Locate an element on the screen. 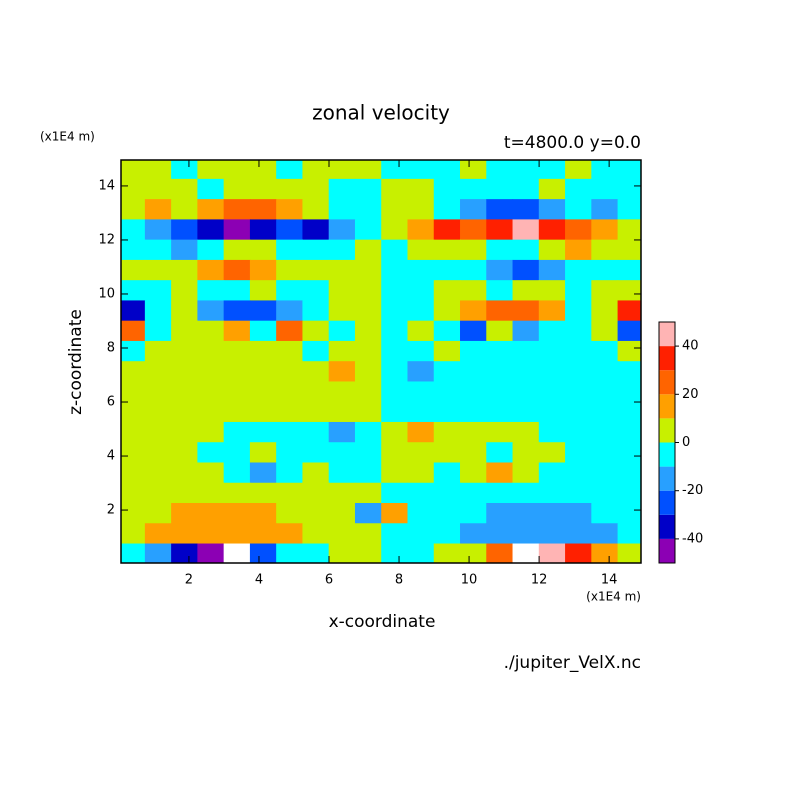 This screenshot has width=804, height=808. y-tick-label: 2 is located at coordinates (111, 510).